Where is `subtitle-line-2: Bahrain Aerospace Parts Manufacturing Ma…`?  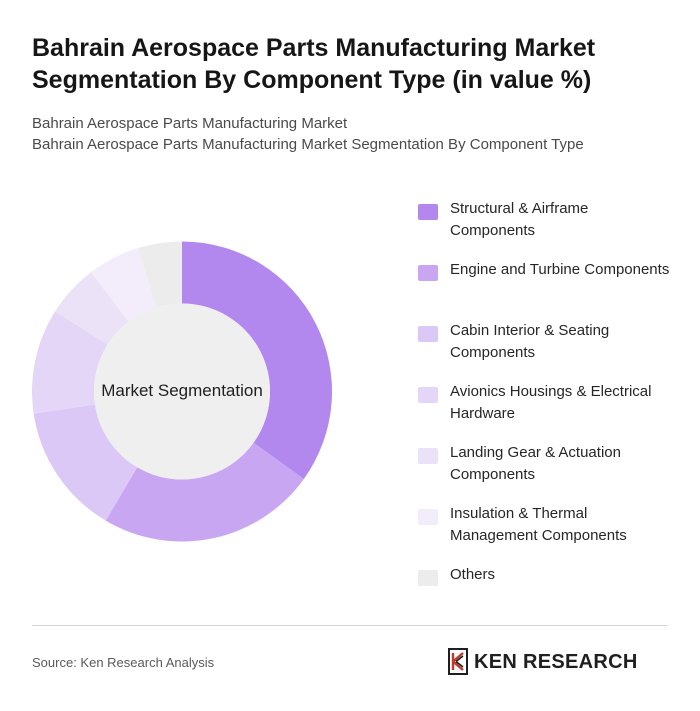
subtitle-line-2: Bahrain Aerospace Parts Manufacturing Ma… is located at coordinates (308, 144).